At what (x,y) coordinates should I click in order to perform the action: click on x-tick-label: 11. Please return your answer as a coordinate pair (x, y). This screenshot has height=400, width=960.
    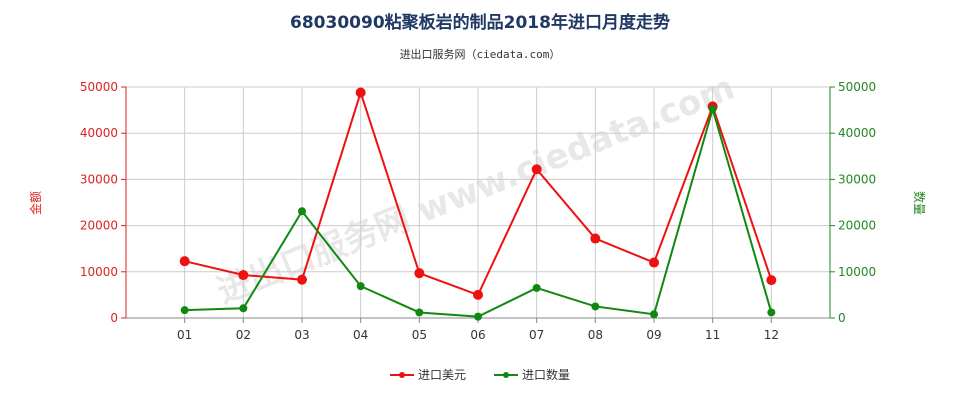
    Looking at the image, I should click on (712, 335).